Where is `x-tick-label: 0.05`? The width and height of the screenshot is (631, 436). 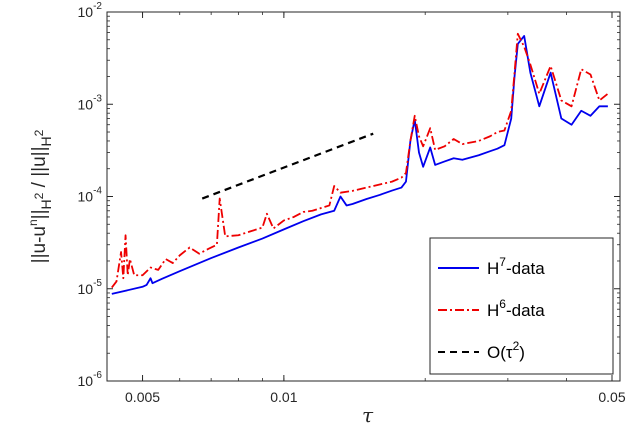 x-tick-label: 0.05 is located at coordinates (611, 397).